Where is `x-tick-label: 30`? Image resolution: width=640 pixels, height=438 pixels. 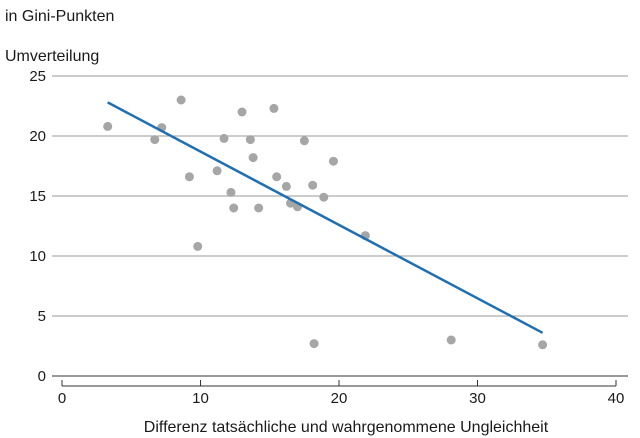
x-tick-label: 30 is located at coordinates (477, 398).